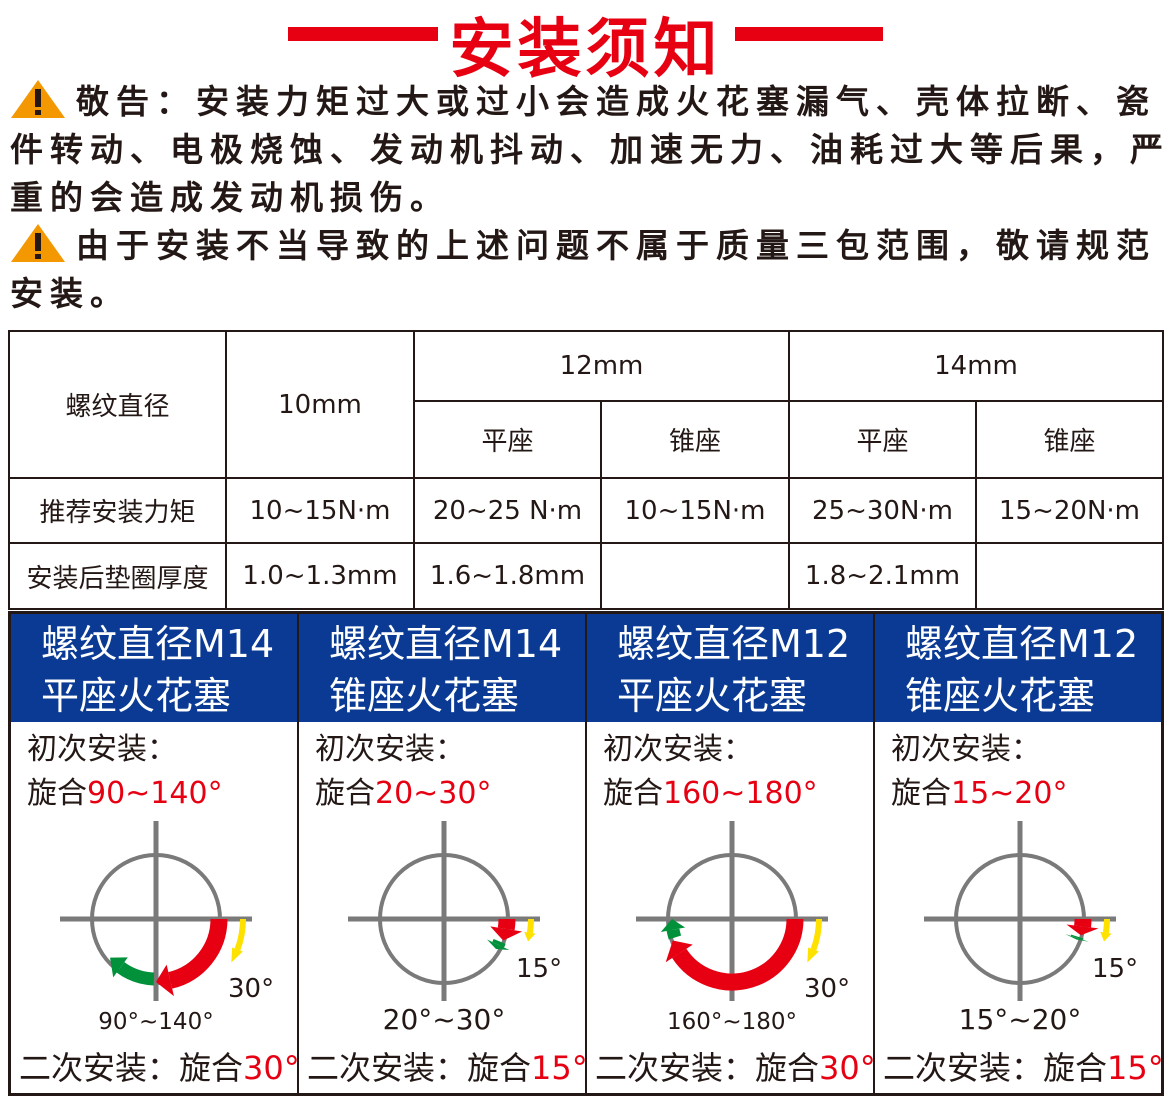  I want to click on first-install-value: 20~30°, so click(433, 793).